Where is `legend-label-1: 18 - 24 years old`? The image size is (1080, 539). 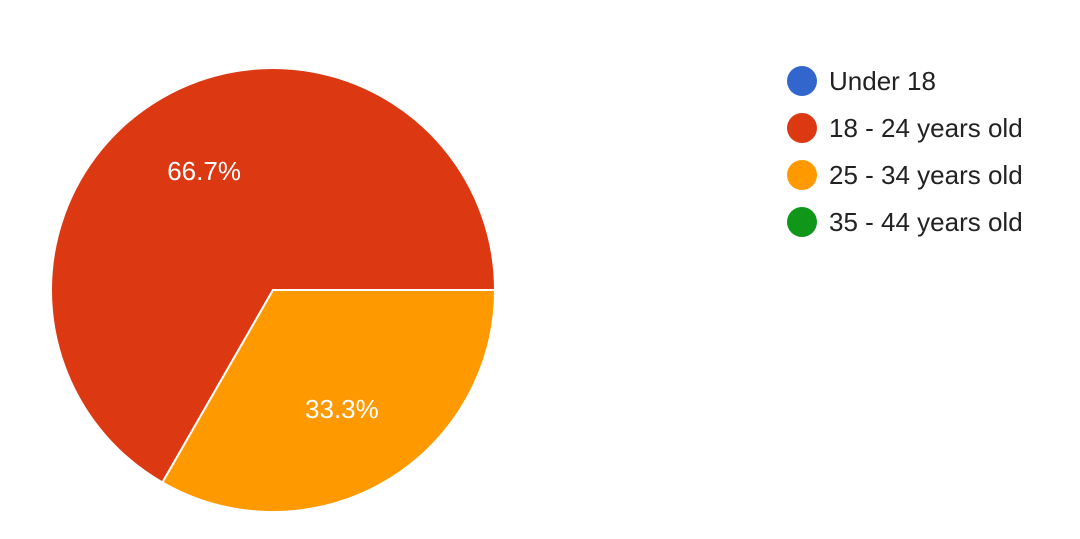 legend-label-1: 18 - 24 years old is located at coordinates (926, 128).